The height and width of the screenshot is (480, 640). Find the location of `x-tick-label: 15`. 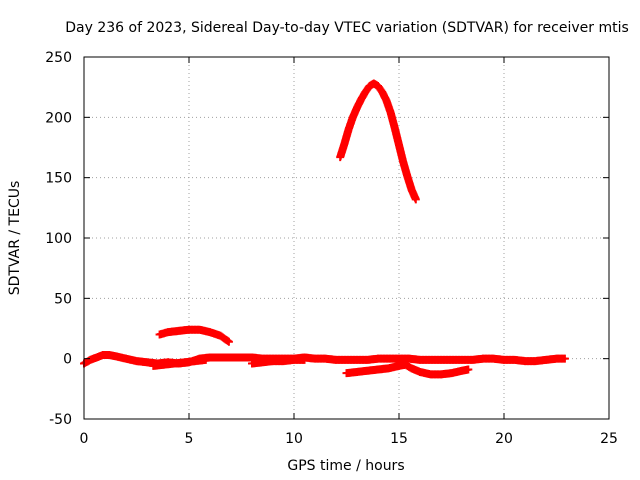

x-tick-label: 15 is located at coordinates (399, 439).